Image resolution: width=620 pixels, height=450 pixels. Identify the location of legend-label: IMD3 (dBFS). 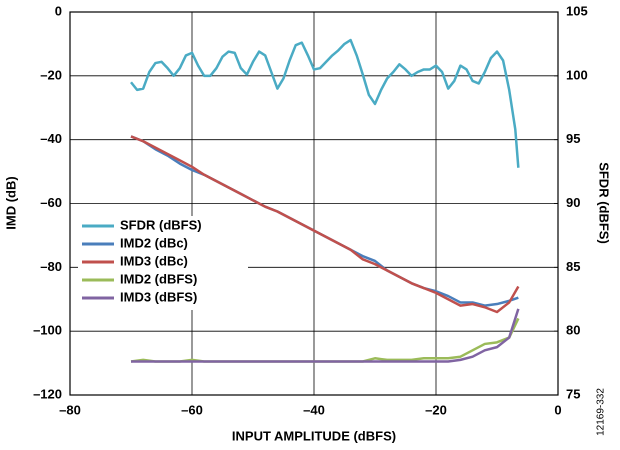
(158, 296).